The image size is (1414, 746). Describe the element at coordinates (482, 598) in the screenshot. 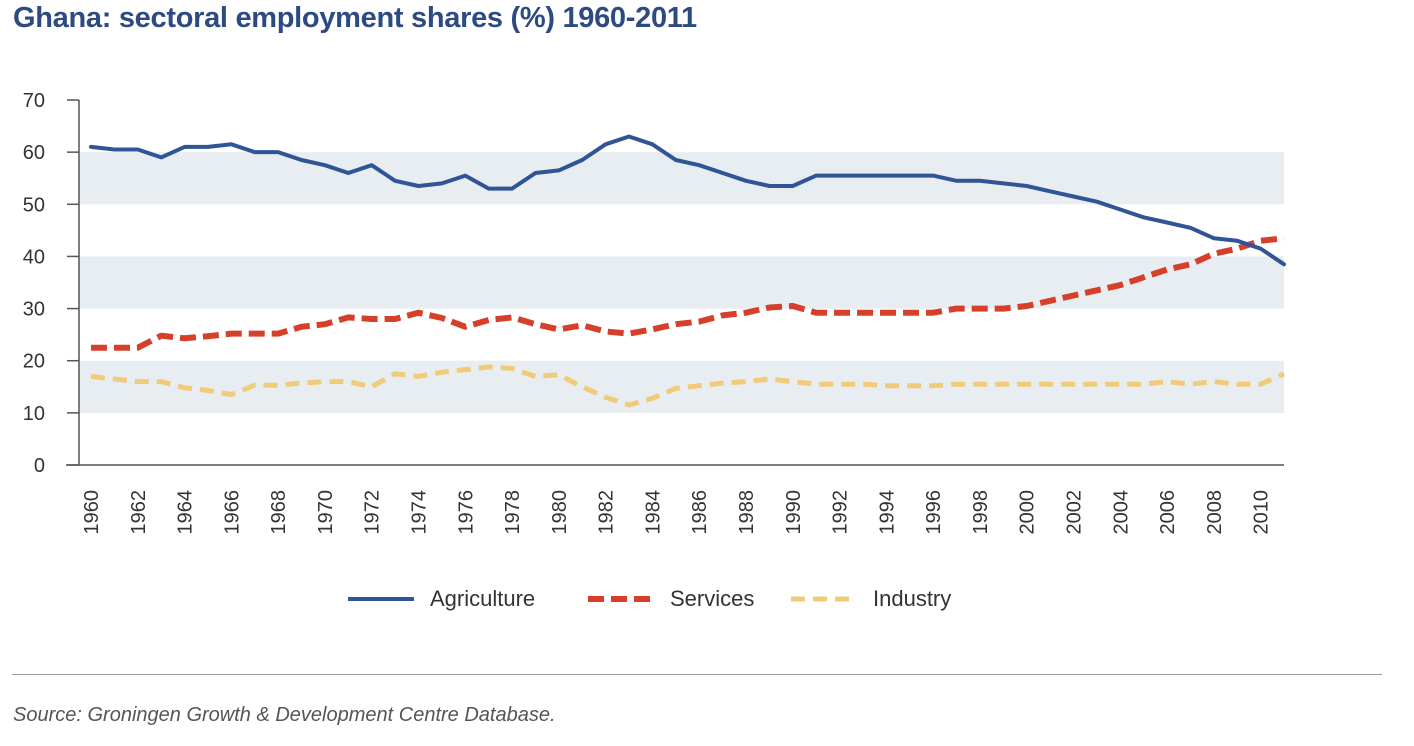

I see `legend-label-agriculture: Agriculture` at that location.